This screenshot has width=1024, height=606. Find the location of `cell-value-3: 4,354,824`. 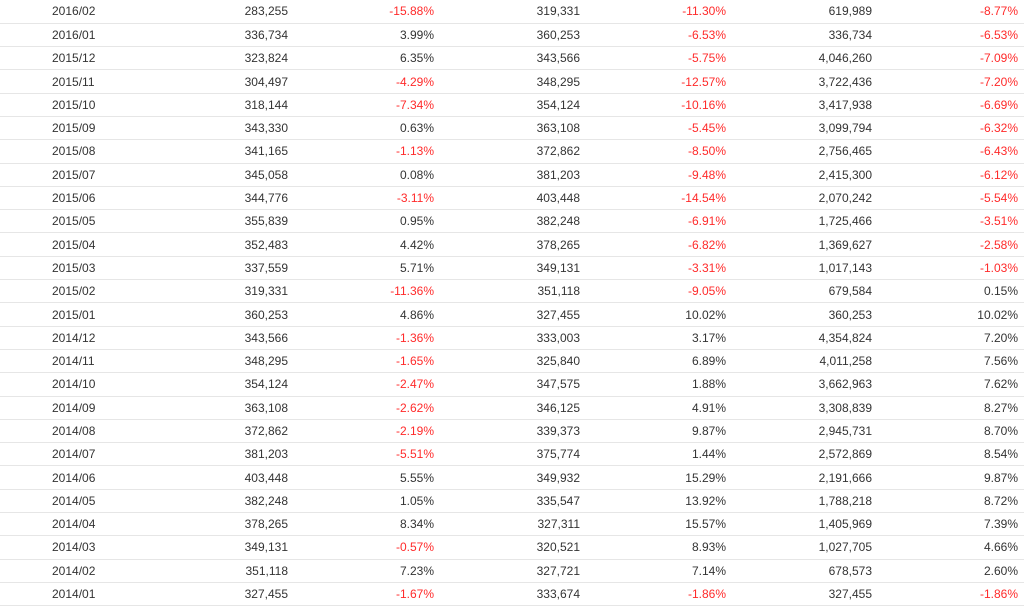

cell-value-3: 4,354,824 is located at coordinates (803, 338).